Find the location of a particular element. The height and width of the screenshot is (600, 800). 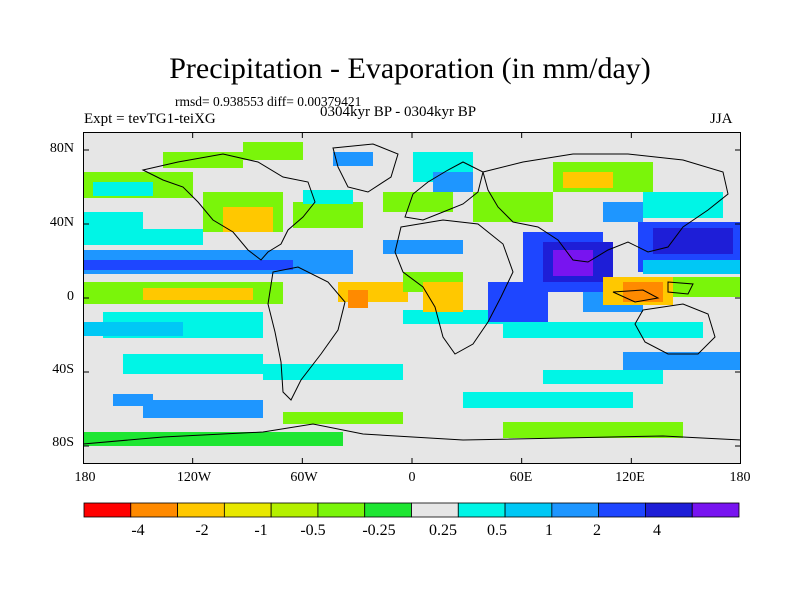

lat-label-40n: 40N is located at coordinates (61, 222).